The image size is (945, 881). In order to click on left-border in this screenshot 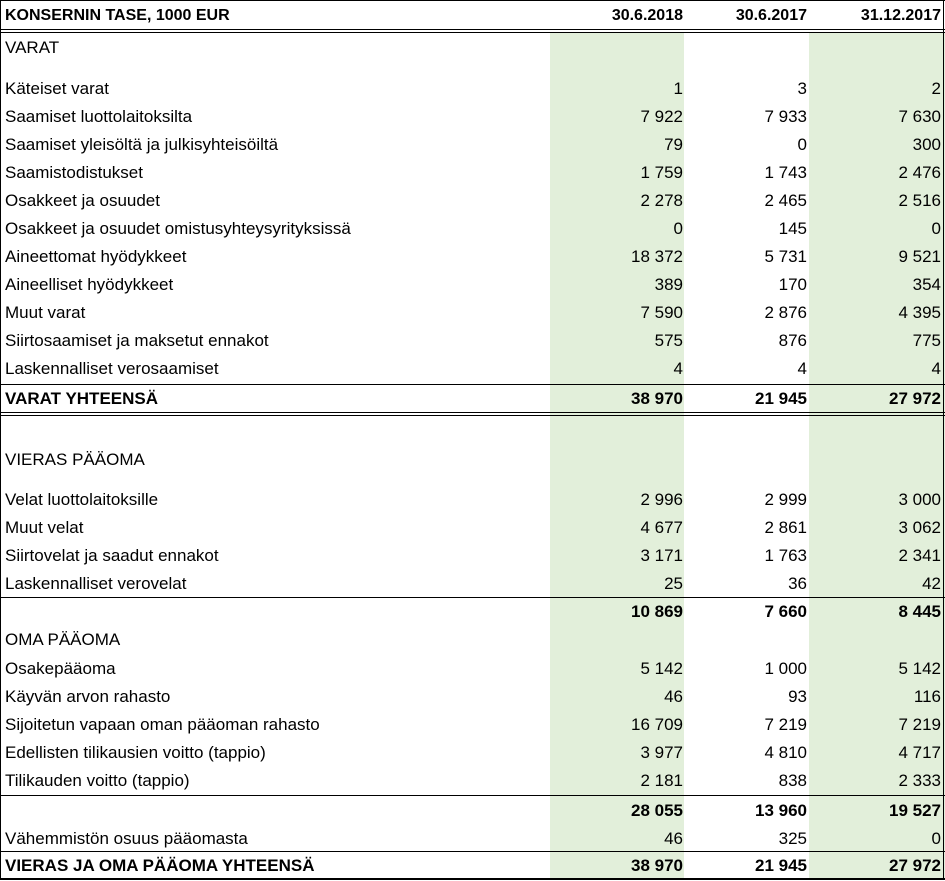, I will do `click(0, 440)`.